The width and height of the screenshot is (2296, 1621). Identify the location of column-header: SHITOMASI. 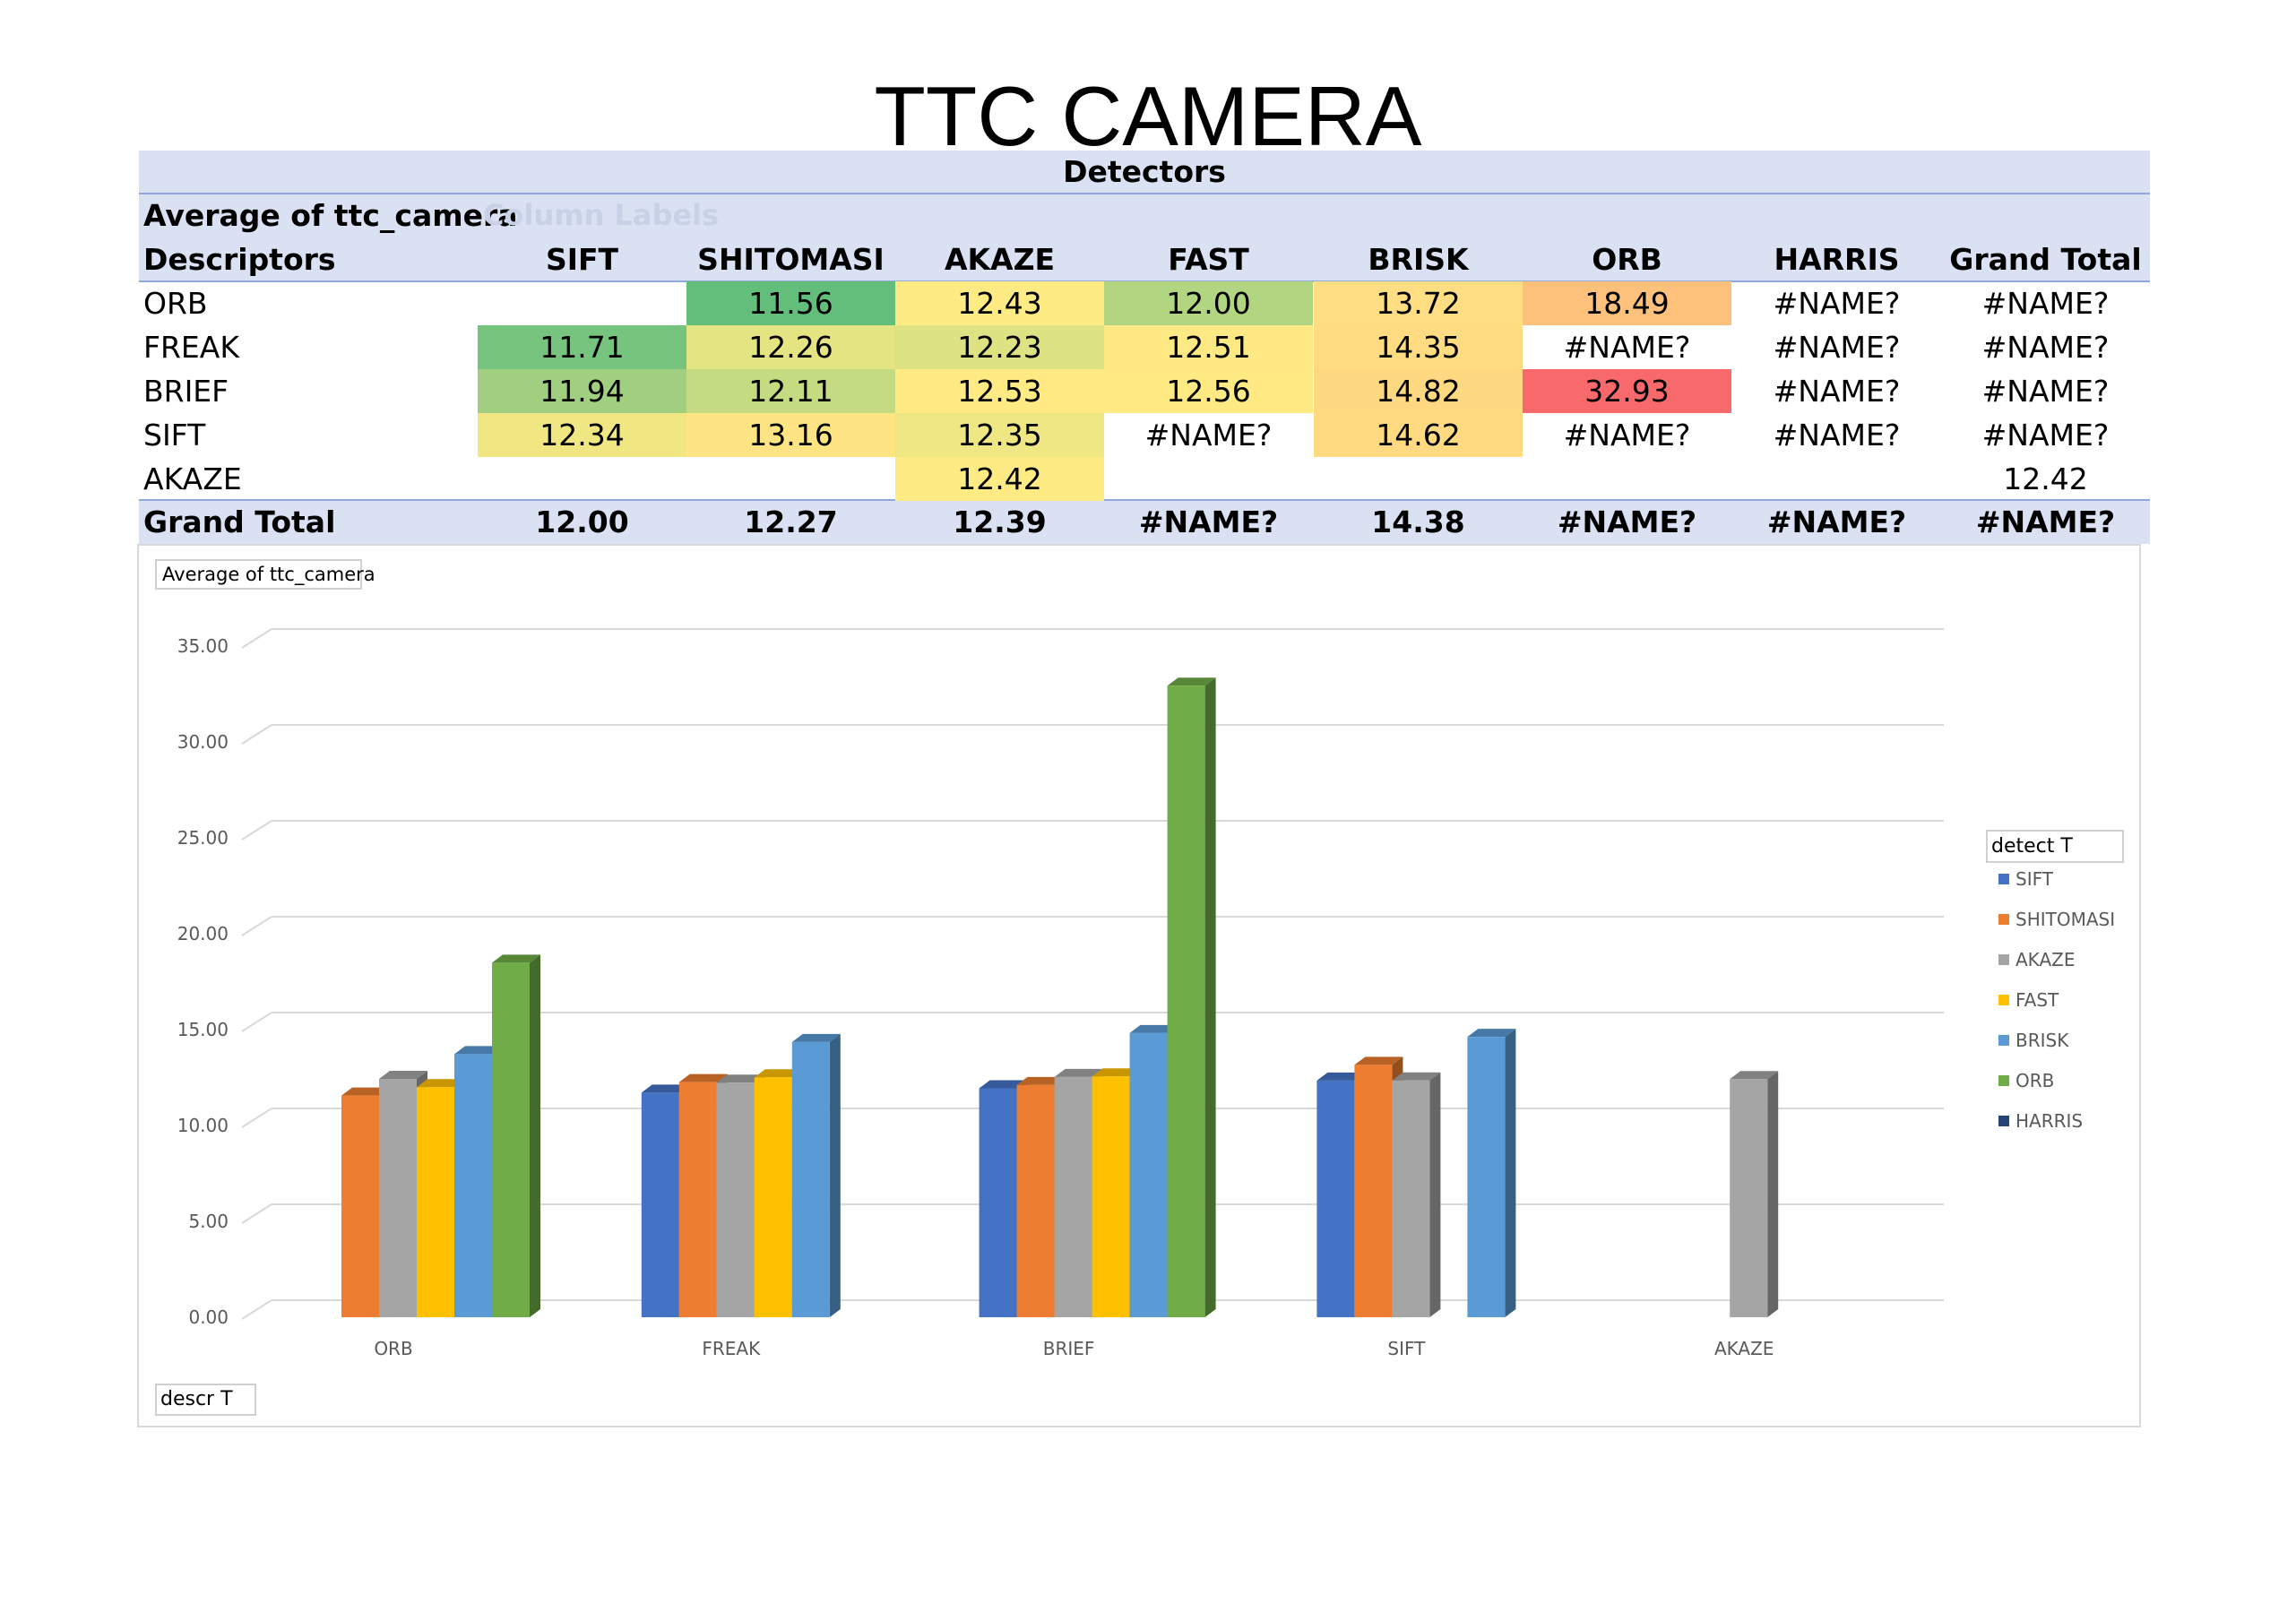
(791, 259).